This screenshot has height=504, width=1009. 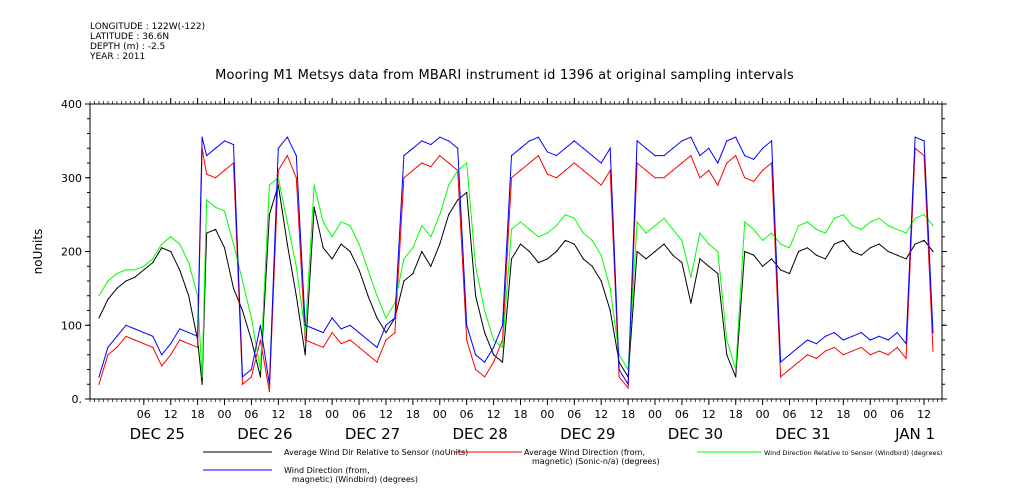 What do you see at coordinates (38, 252) in the screenshot?
I see `y-axis-label: noUnits` at bounding box center [38, 252].